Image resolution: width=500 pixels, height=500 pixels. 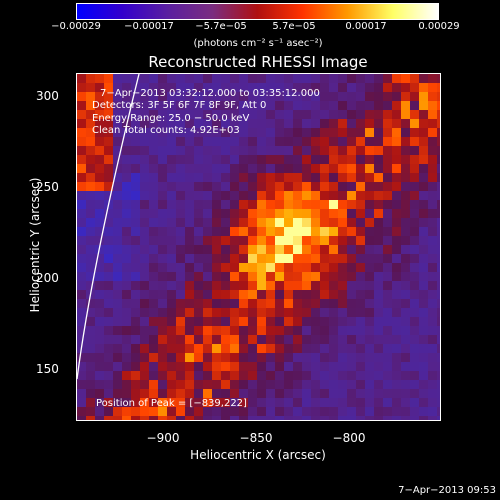 What do you see at coordinates (258, 455) in the screenshot?
I see `x-axis-label: Heliocentric X (arcsec)` at bounding box center [258, 455].